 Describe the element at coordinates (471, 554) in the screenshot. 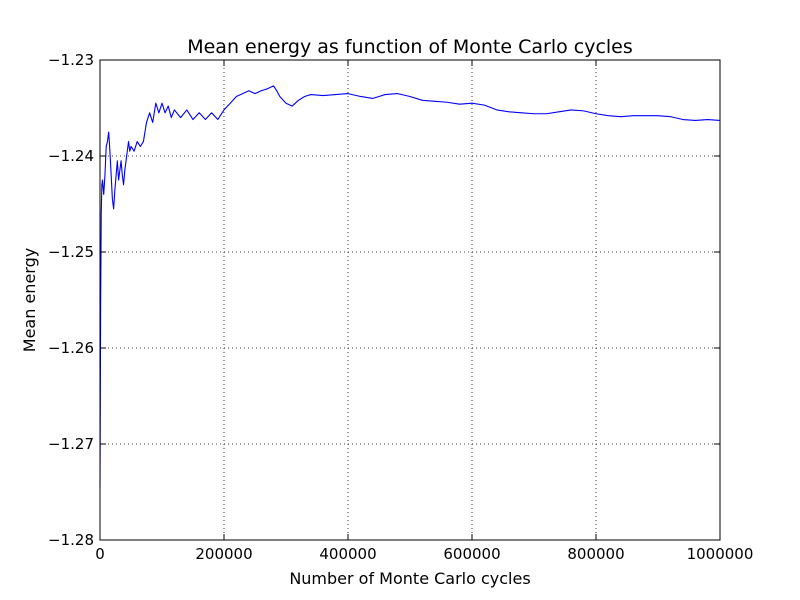

I see `x-tick-label: 600000` at that location.